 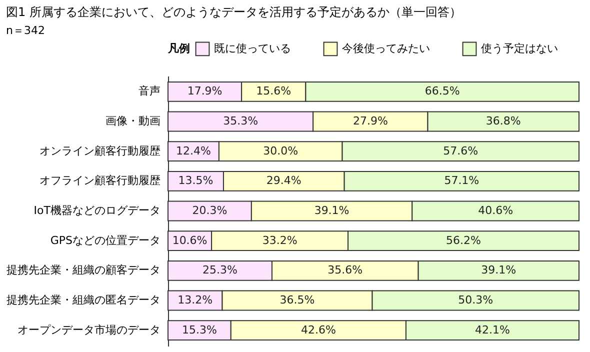 What do you see at coordinates (149, 91) in the screenshot?
I see `y-tick-label: 音声` at bounding box center [149, 91].